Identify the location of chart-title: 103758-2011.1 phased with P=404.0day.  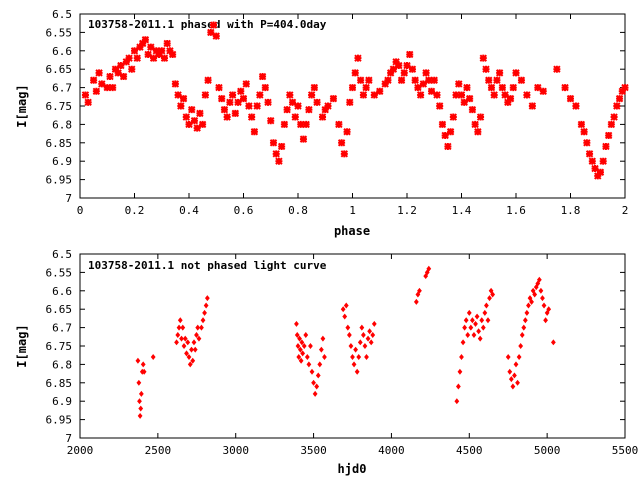
(207, 24).